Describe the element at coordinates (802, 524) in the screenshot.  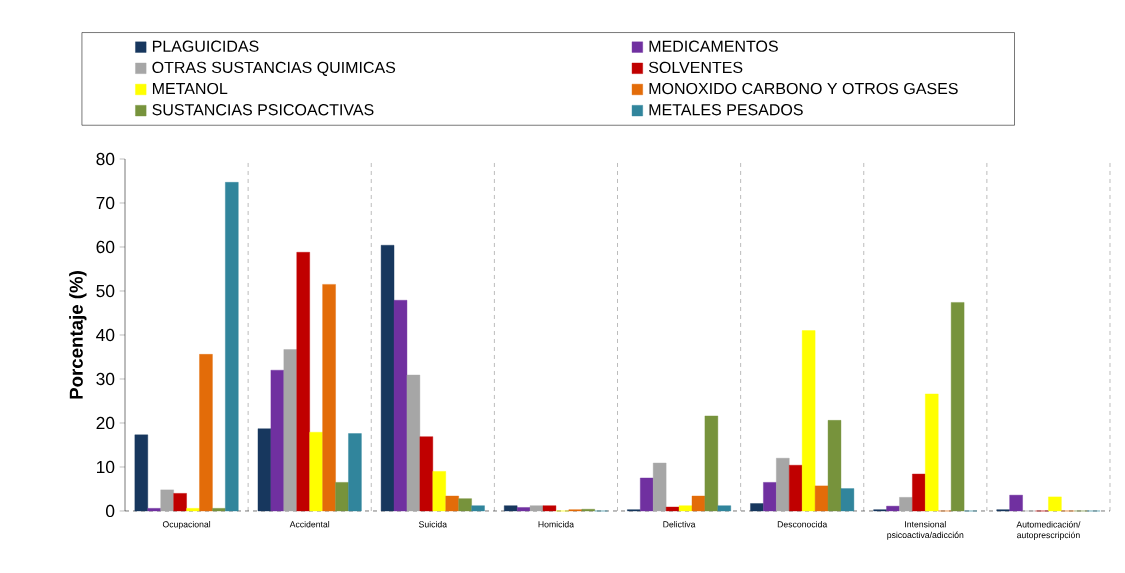
I see `x-tick-label: Desconocida` at that location.